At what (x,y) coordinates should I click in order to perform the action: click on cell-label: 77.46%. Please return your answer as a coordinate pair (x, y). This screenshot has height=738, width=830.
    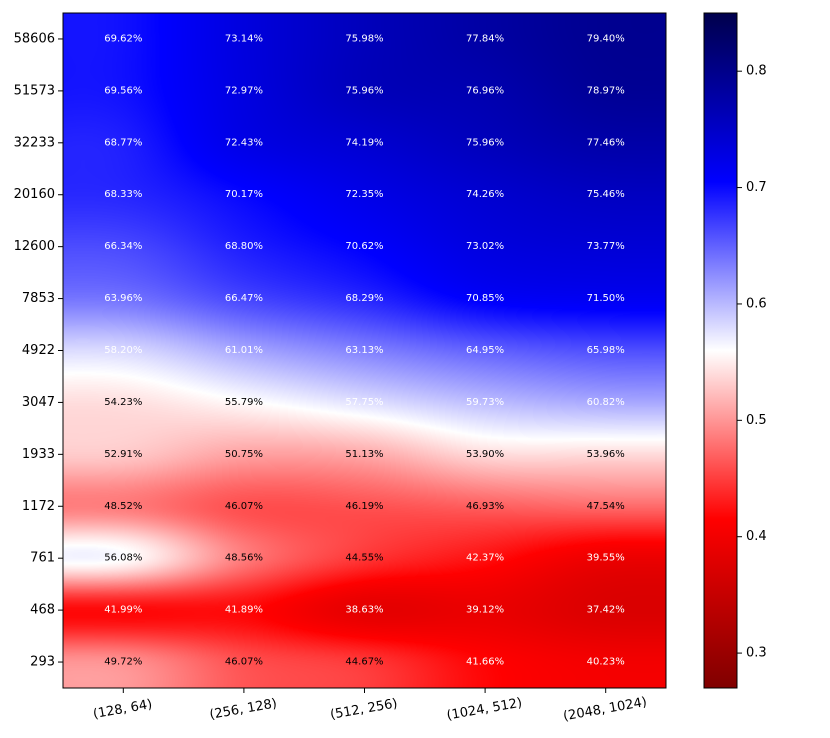
    Looking at the image, I should click on (606, 142).